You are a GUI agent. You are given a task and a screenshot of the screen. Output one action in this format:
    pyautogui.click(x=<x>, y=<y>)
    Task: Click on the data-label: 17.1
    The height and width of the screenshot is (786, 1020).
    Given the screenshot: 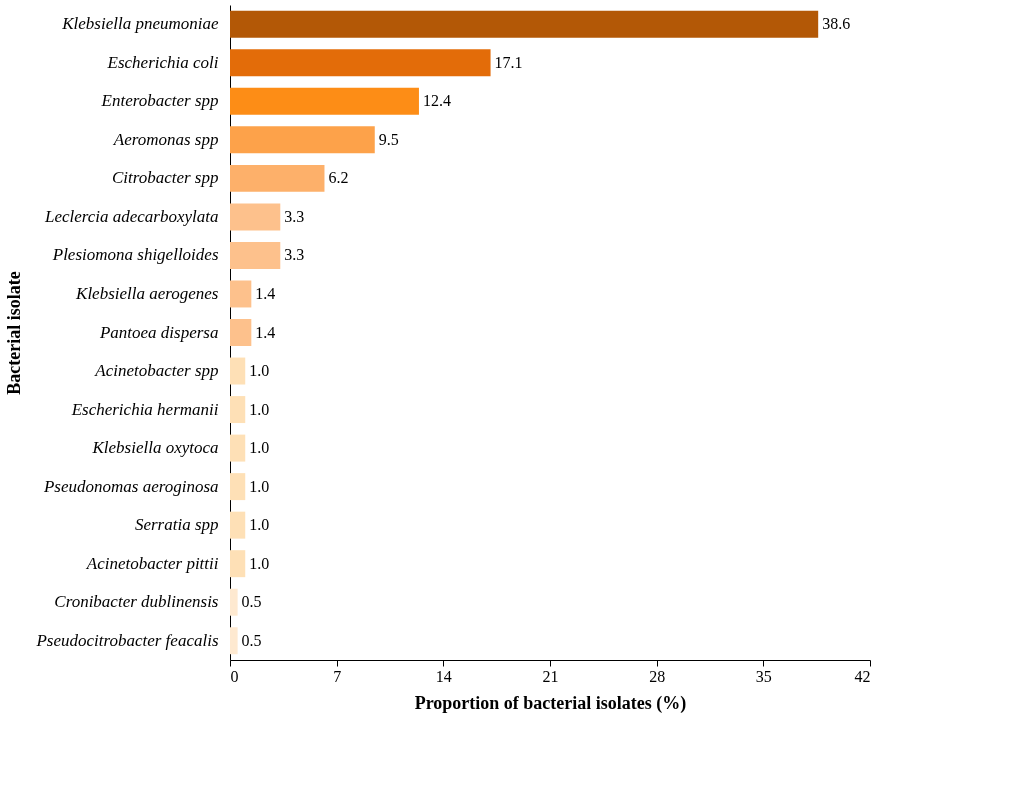 What is the action you would take?
    pyautogui.click(x=508, y=62)
    